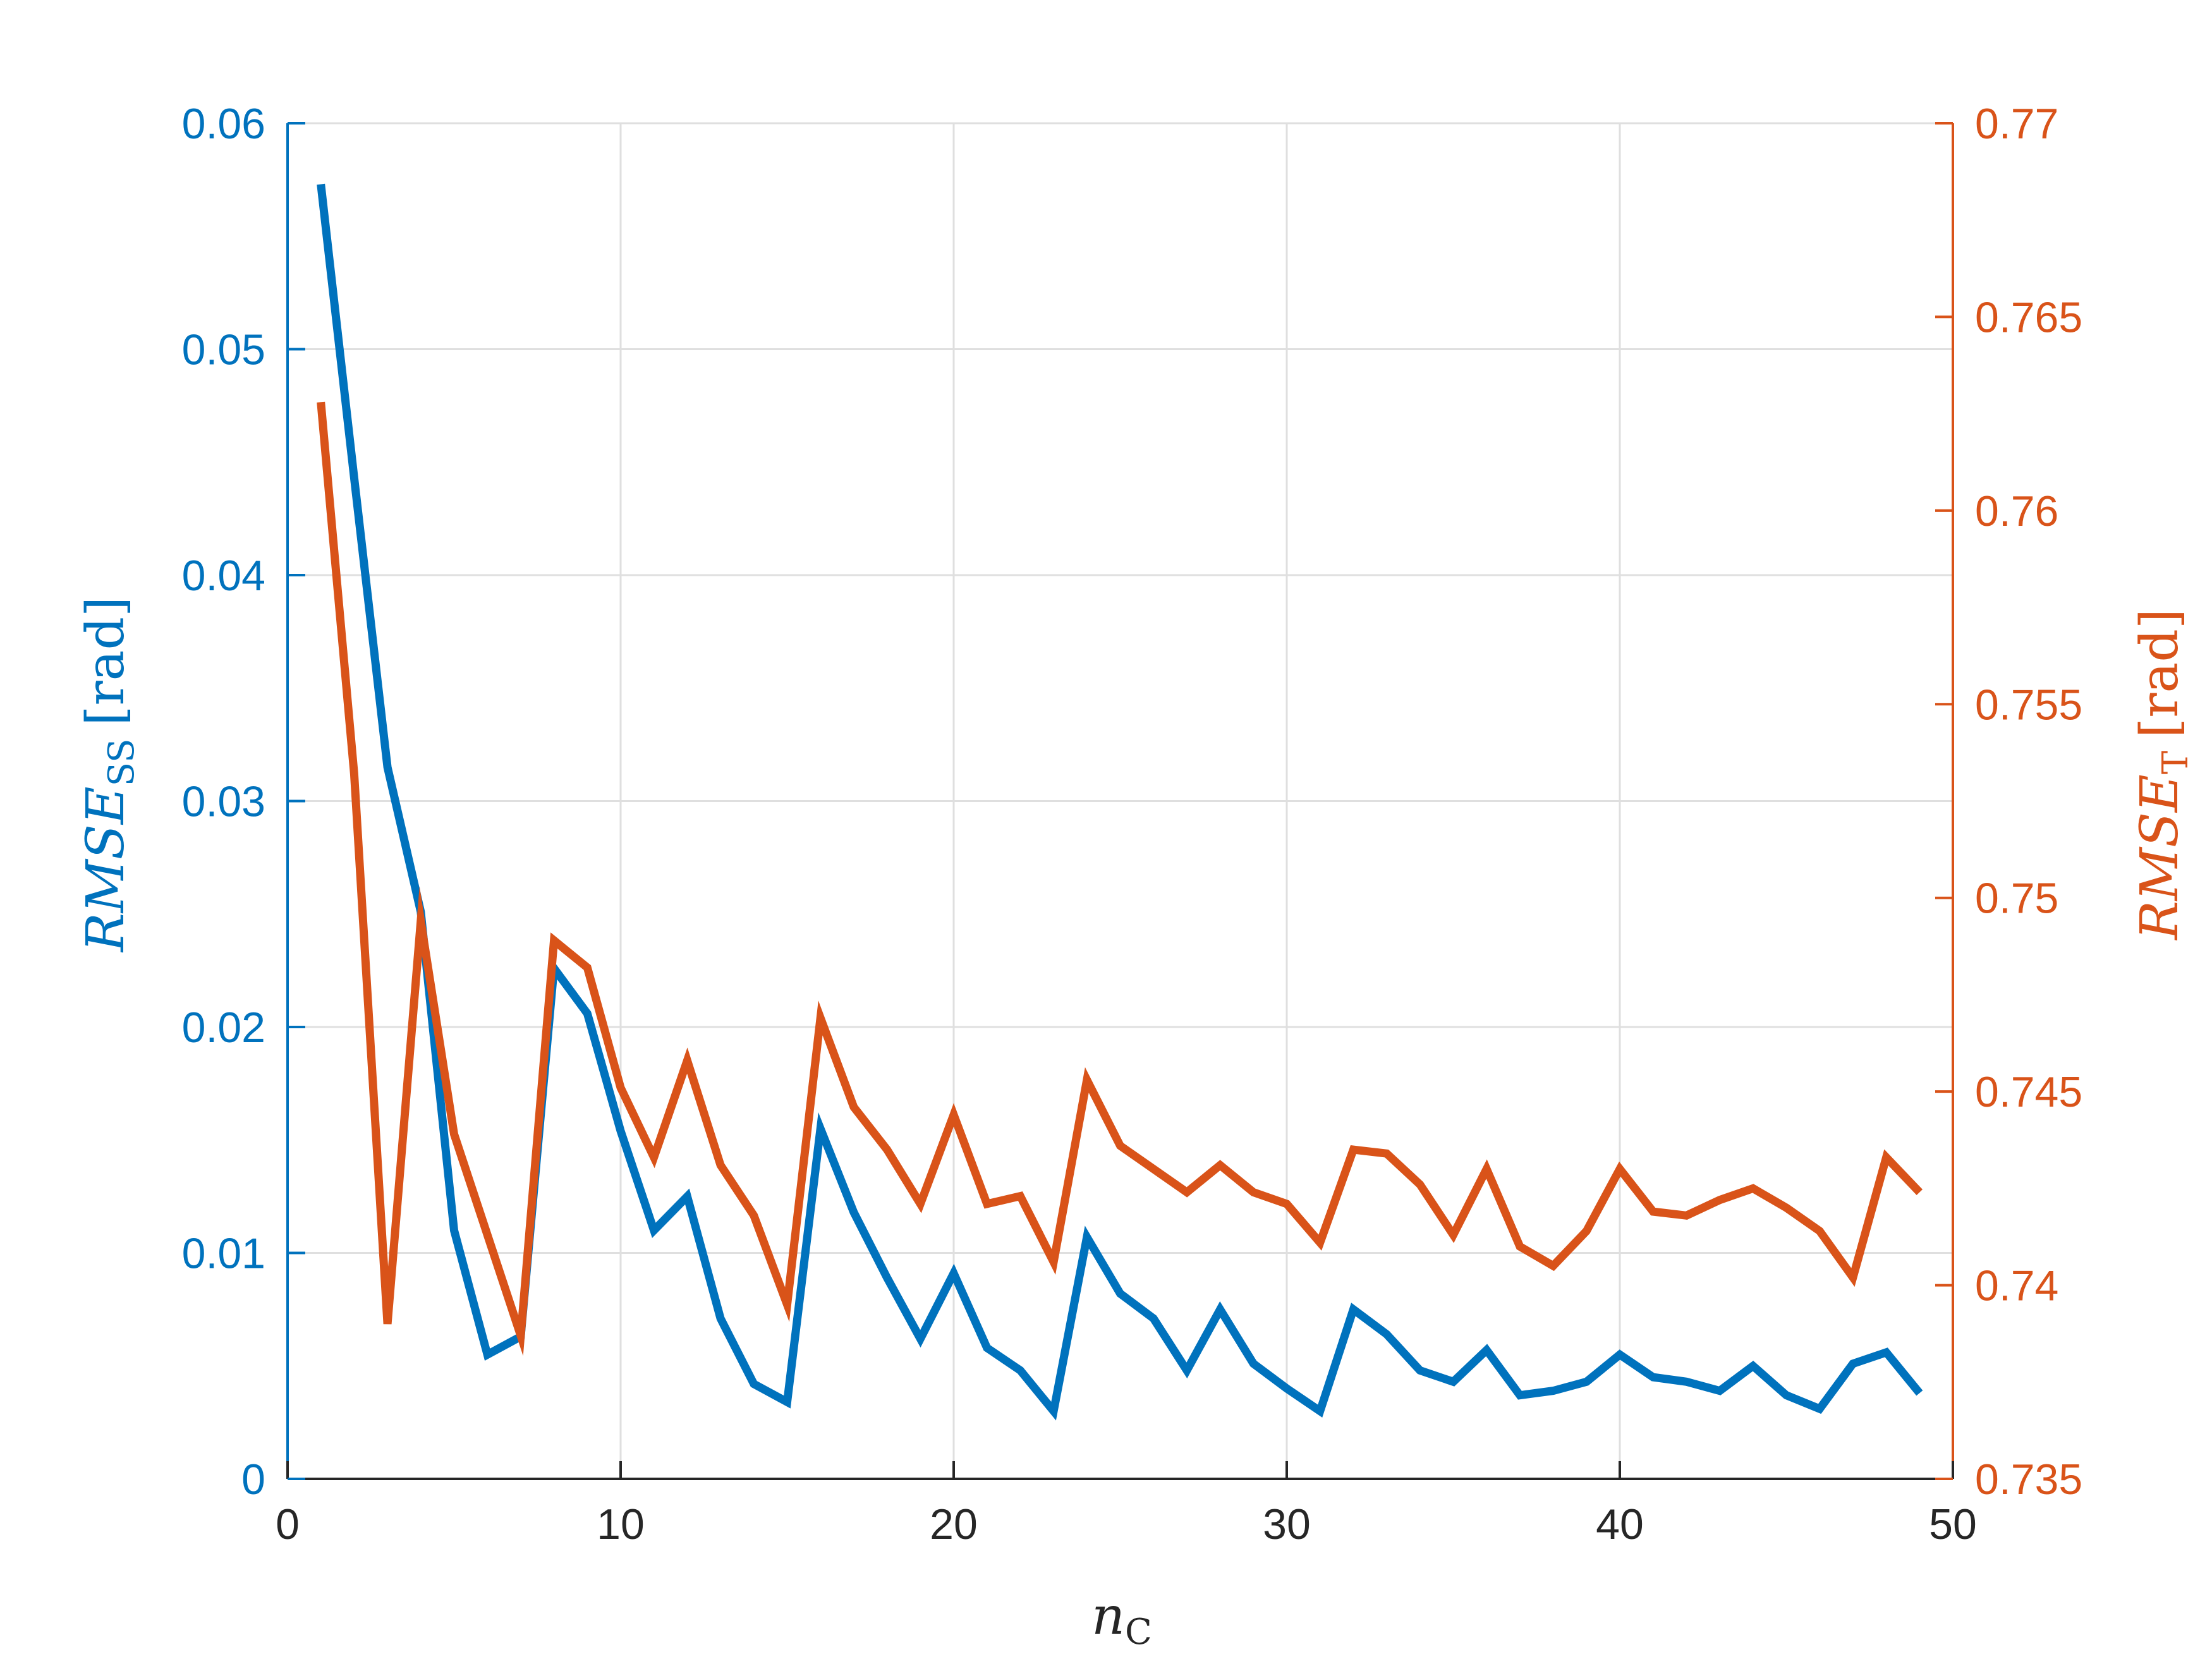 This screenshot has width=2212, height=1659. I want to click on y-left-tick-label-0: 0, so click(253, 1479).